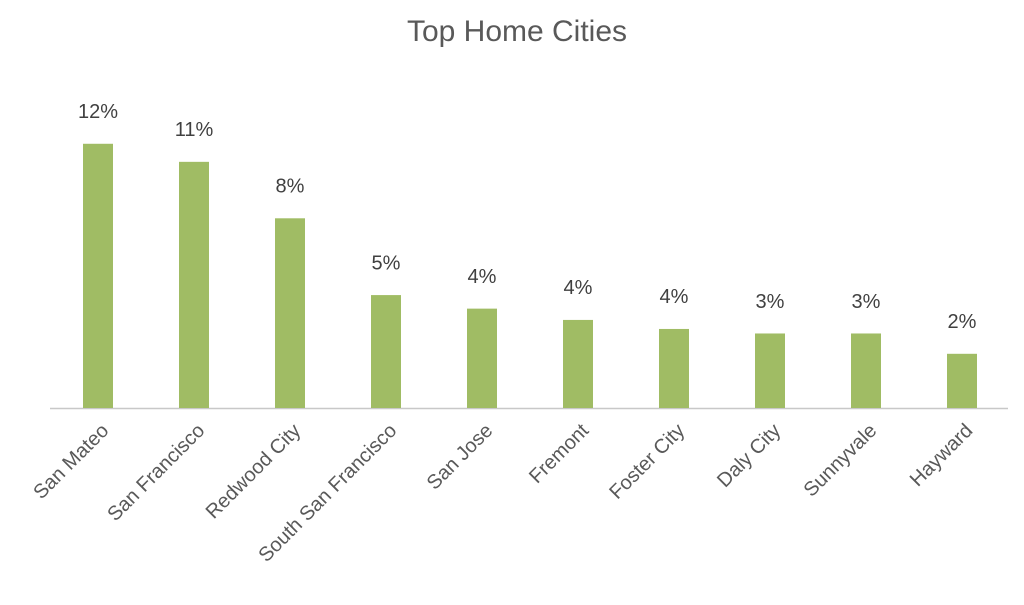  I want to click on value-label: 5%, so click(386, 263).